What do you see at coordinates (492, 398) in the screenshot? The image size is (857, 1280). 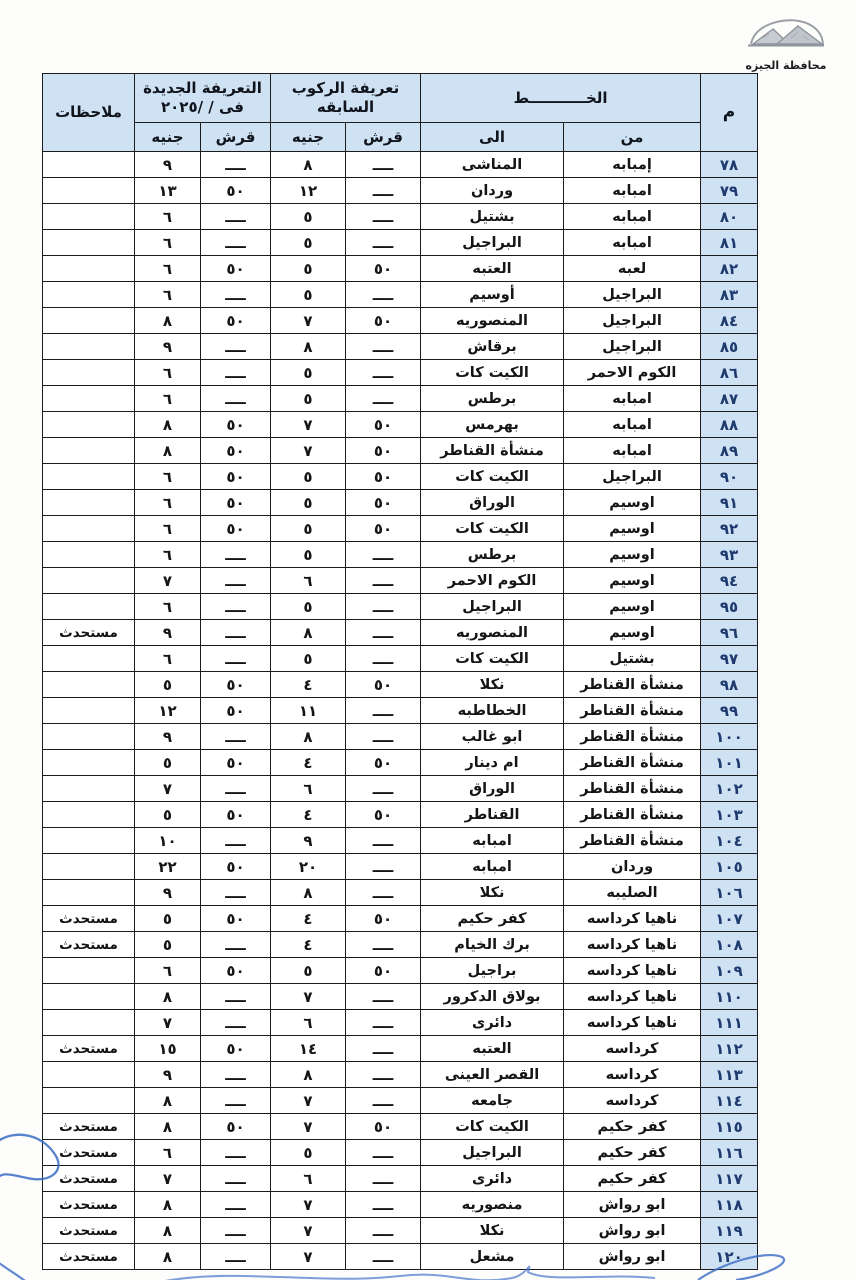 I see `row-to-place: برطس` at bounding box center [492, 398].